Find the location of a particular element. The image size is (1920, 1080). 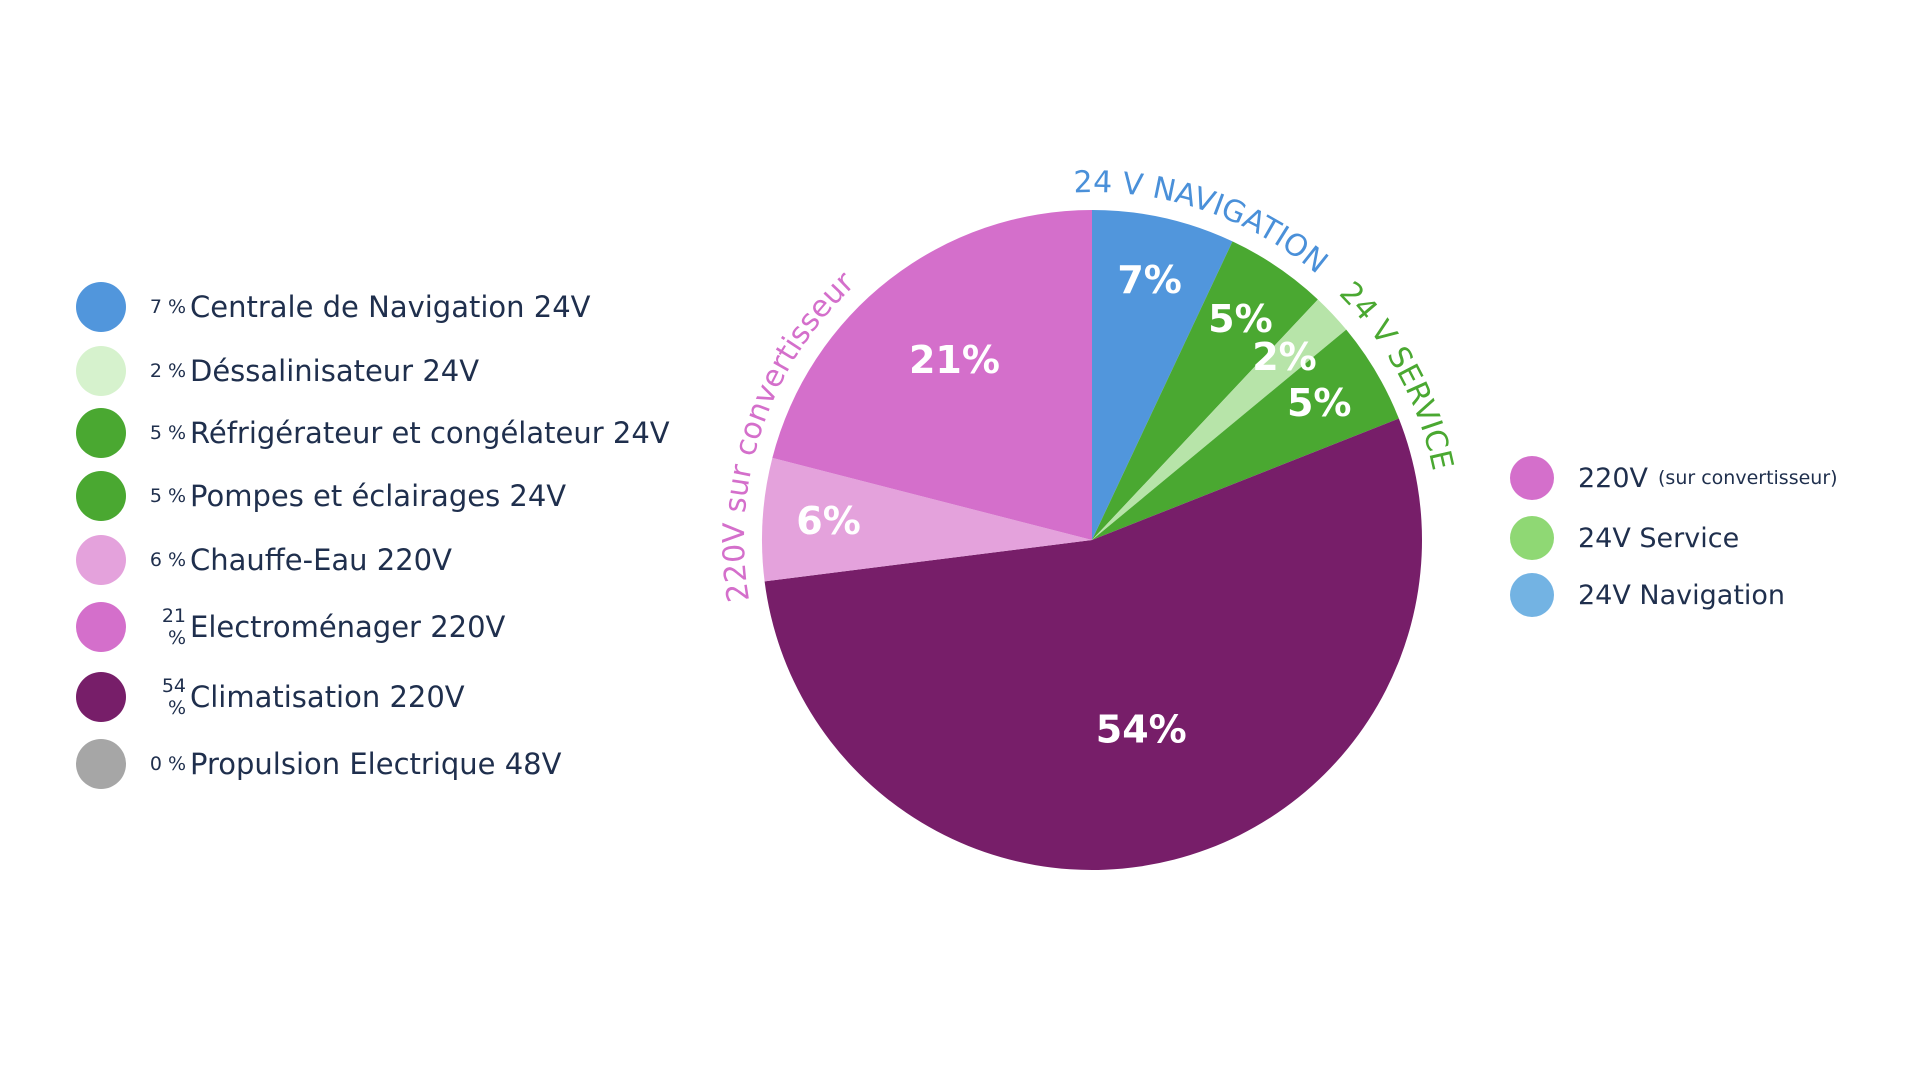

legend-item: 21 % Electroménager 220V is located at coordinates (290, 627).